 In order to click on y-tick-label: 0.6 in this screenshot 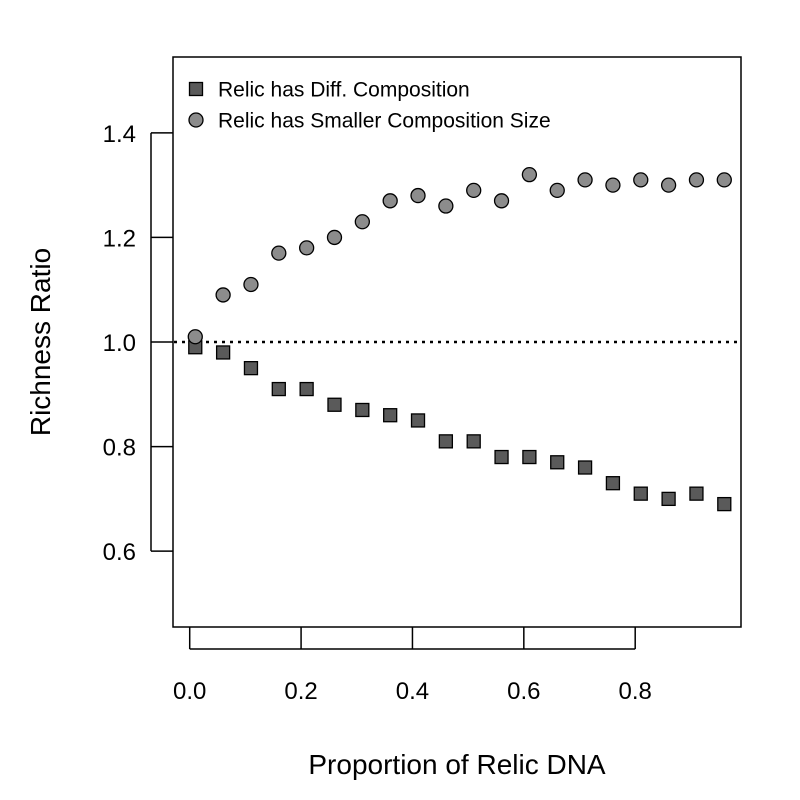, I will do `click(119, 552)`.